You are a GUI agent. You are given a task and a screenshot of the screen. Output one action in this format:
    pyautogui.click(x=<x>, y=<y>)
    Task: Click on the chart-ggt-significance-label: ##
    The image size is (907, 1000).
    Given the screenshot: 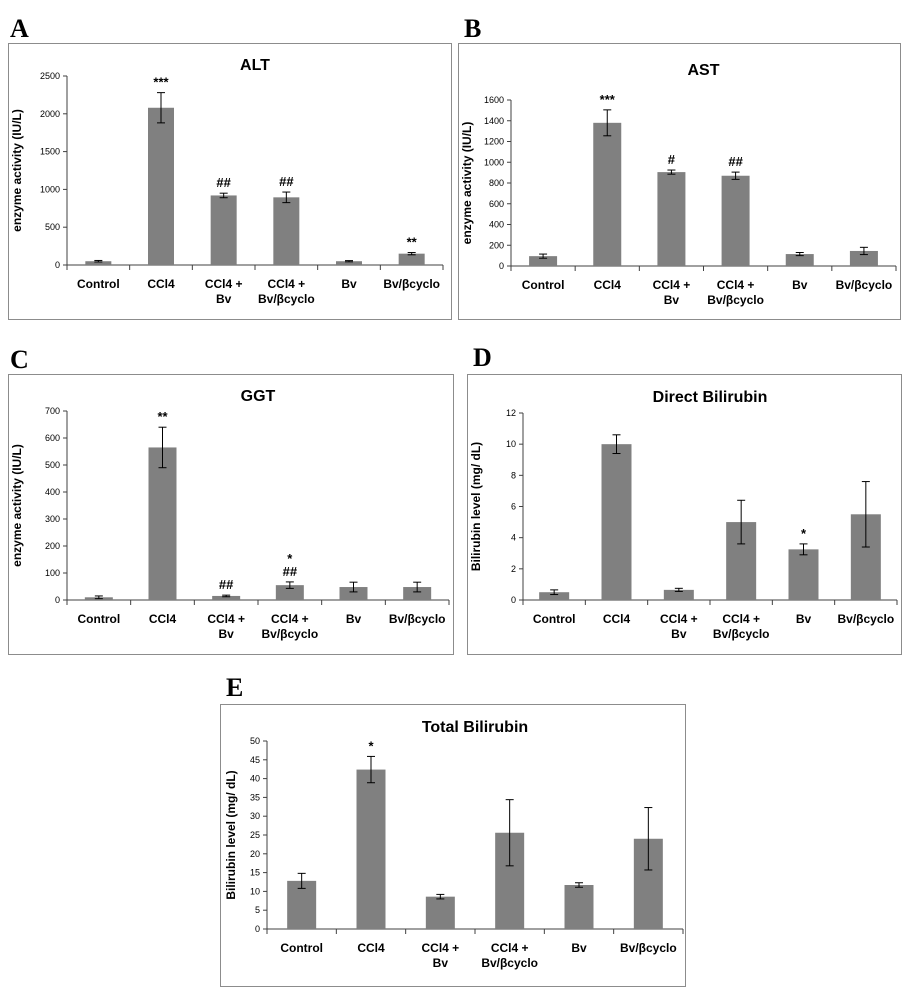 What is the action you would take?
    pyautogui.click(x=226, y=584)
    